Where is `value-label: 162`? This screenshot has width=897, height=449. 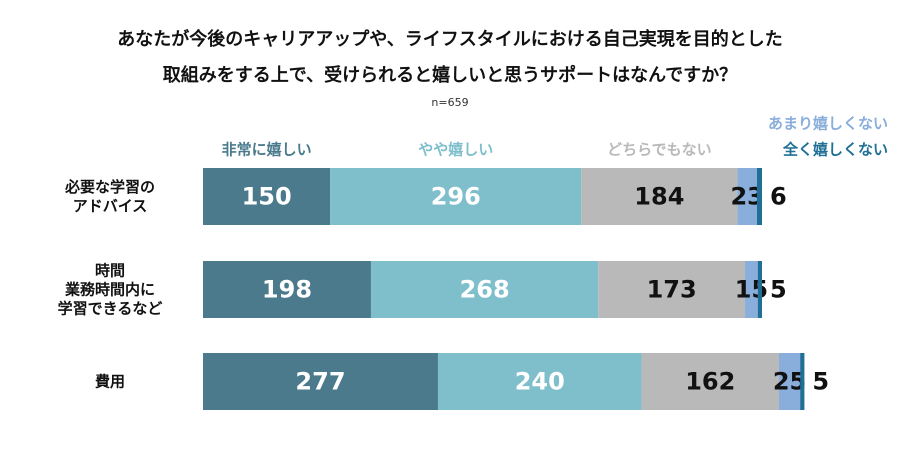 value-label: 162 is located at coordinates (710, 382).